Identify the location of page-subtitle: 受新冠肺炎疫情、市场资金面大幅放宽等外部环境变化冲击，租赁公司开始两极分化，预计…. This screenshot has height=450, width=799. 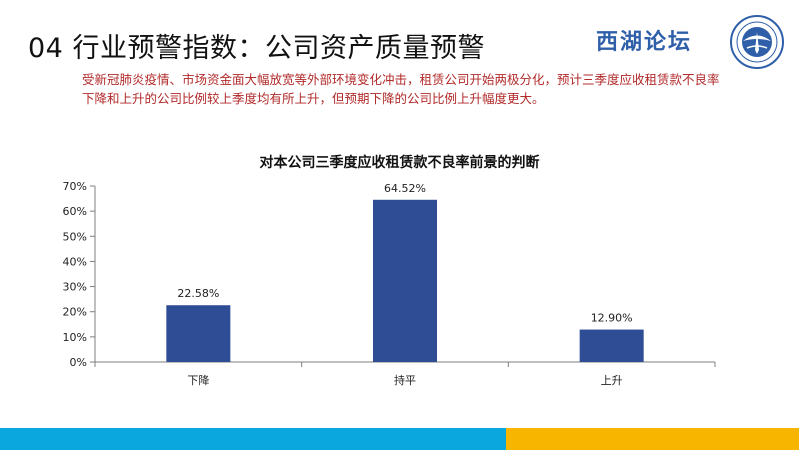
(401, 89).